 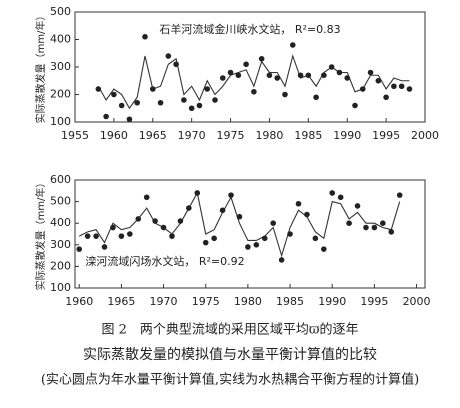 I want to click on y-tick-label: 100, so click(x=60, y=287).